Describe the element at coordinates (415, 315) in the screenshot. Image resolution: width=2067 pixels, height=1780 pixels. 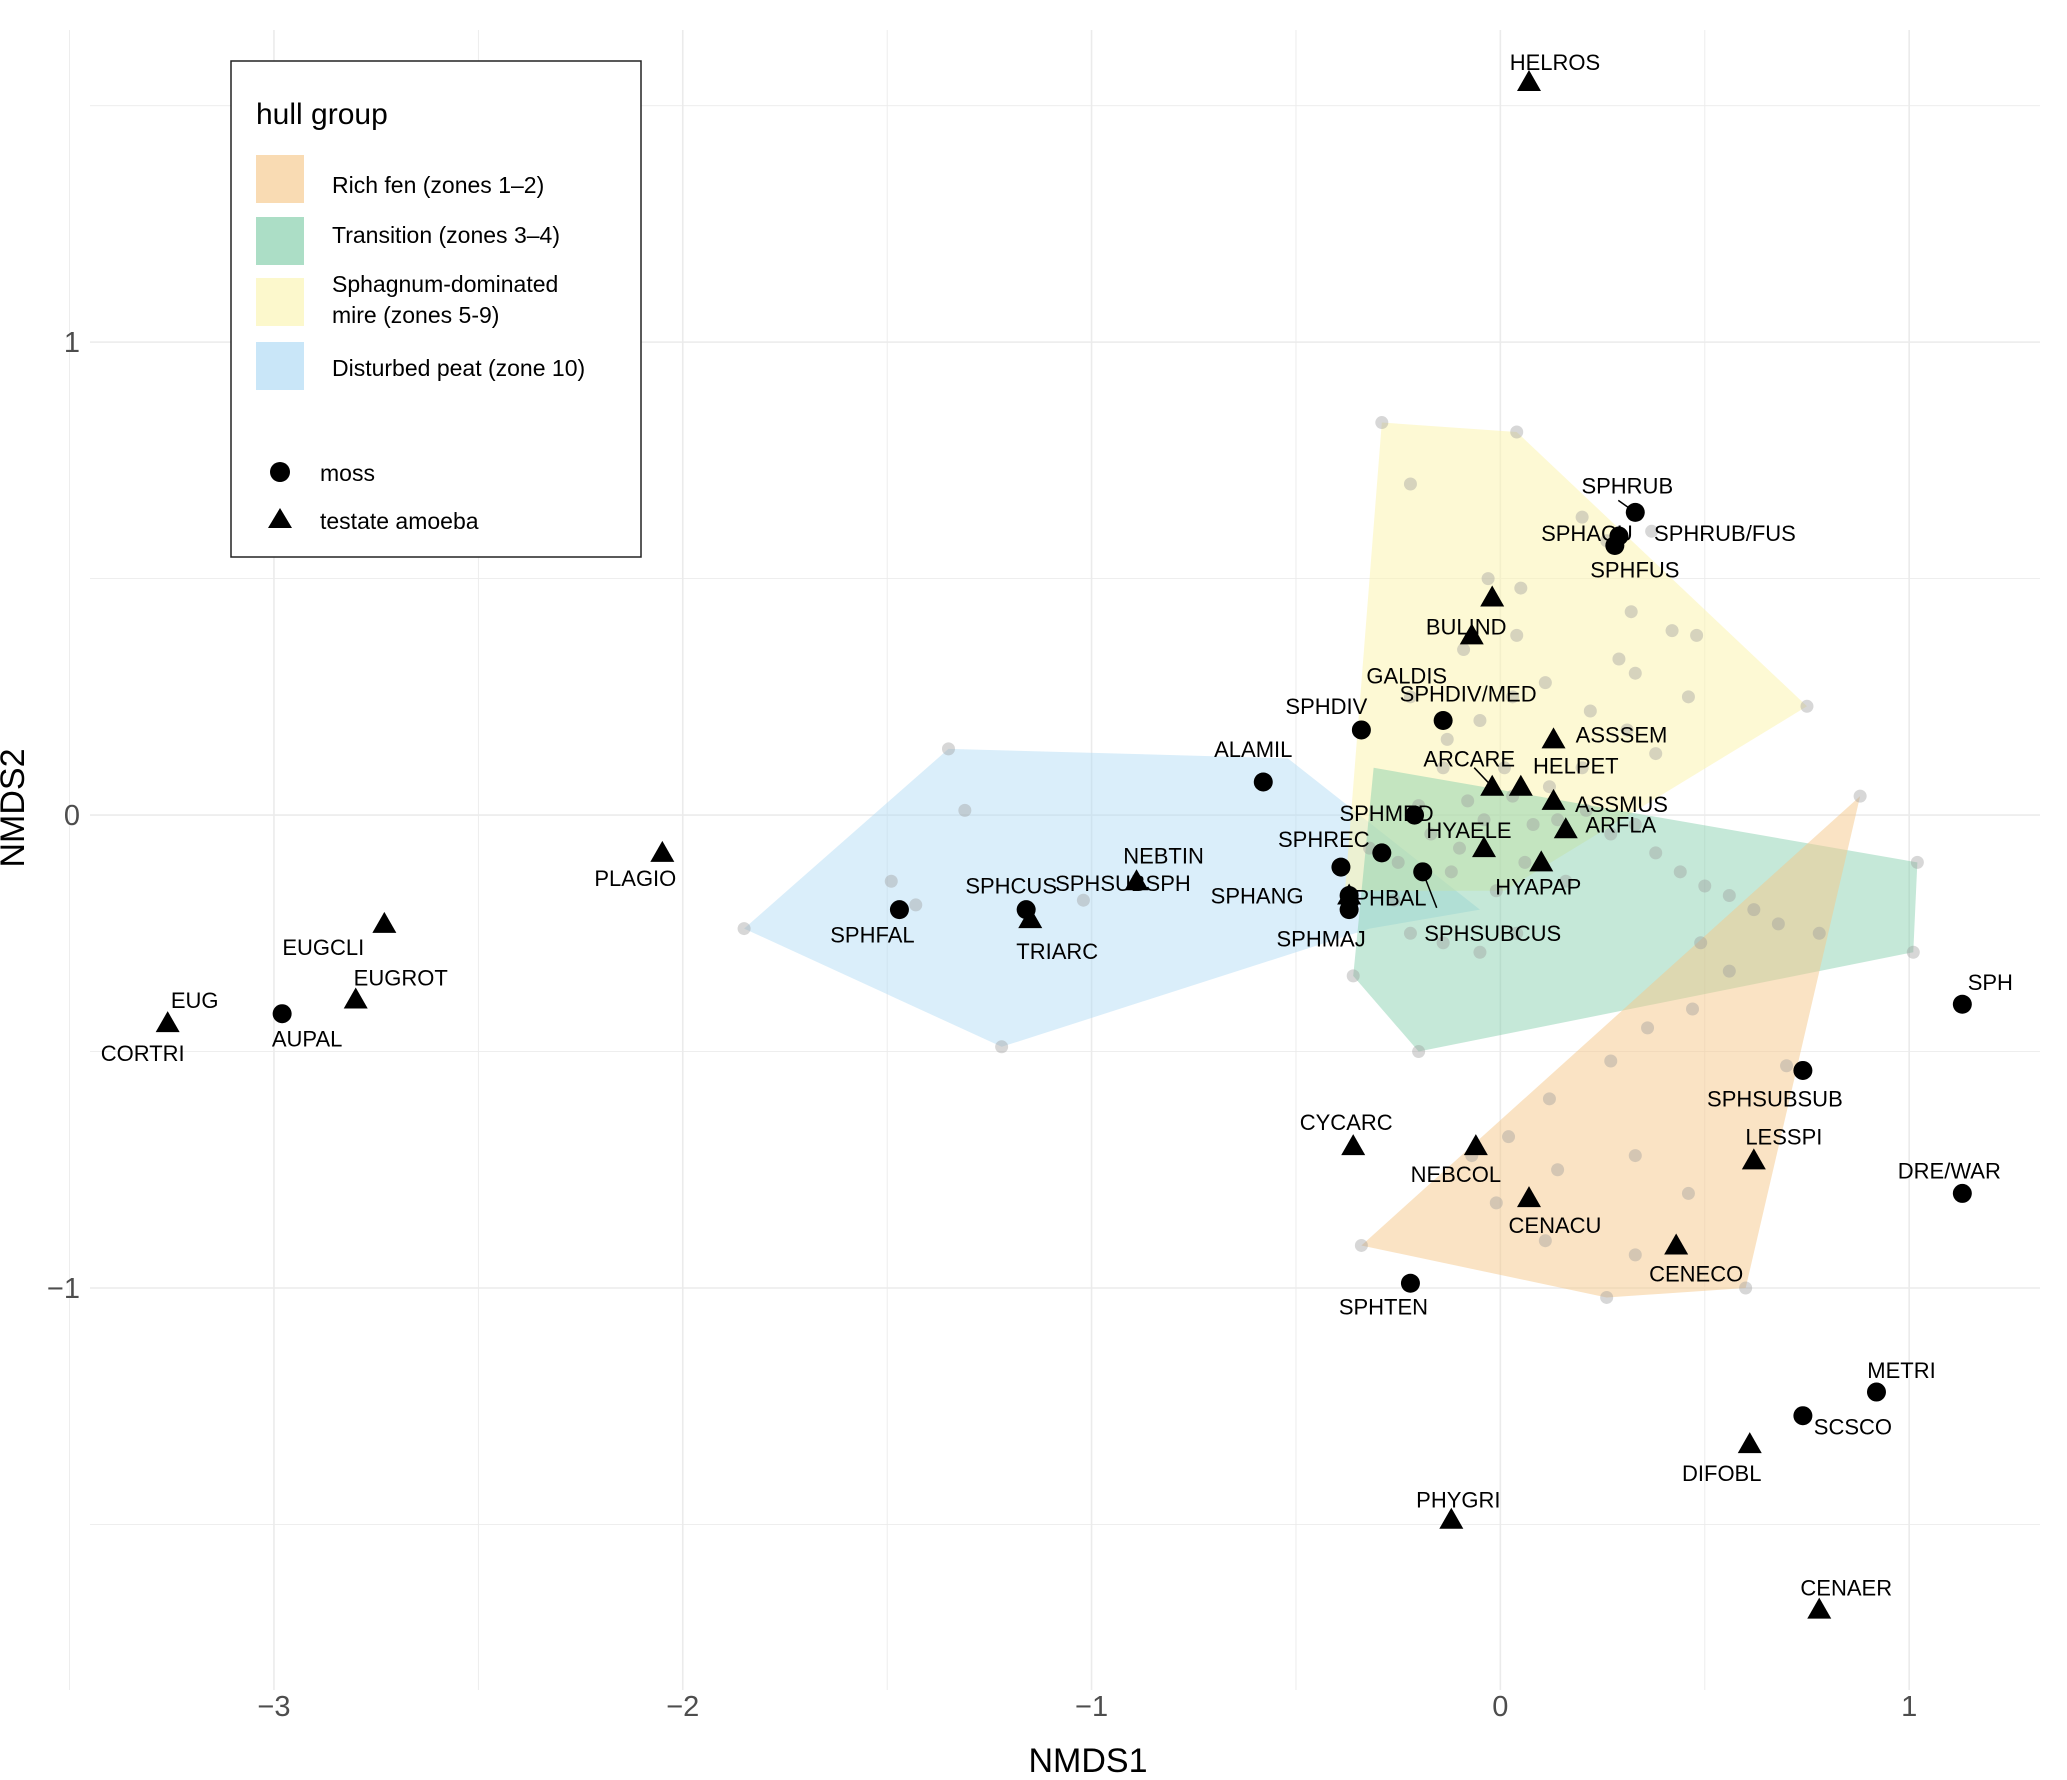
I see `legend-label-sphagnum-mire-line2: mire (zones 5-9)` at that location.